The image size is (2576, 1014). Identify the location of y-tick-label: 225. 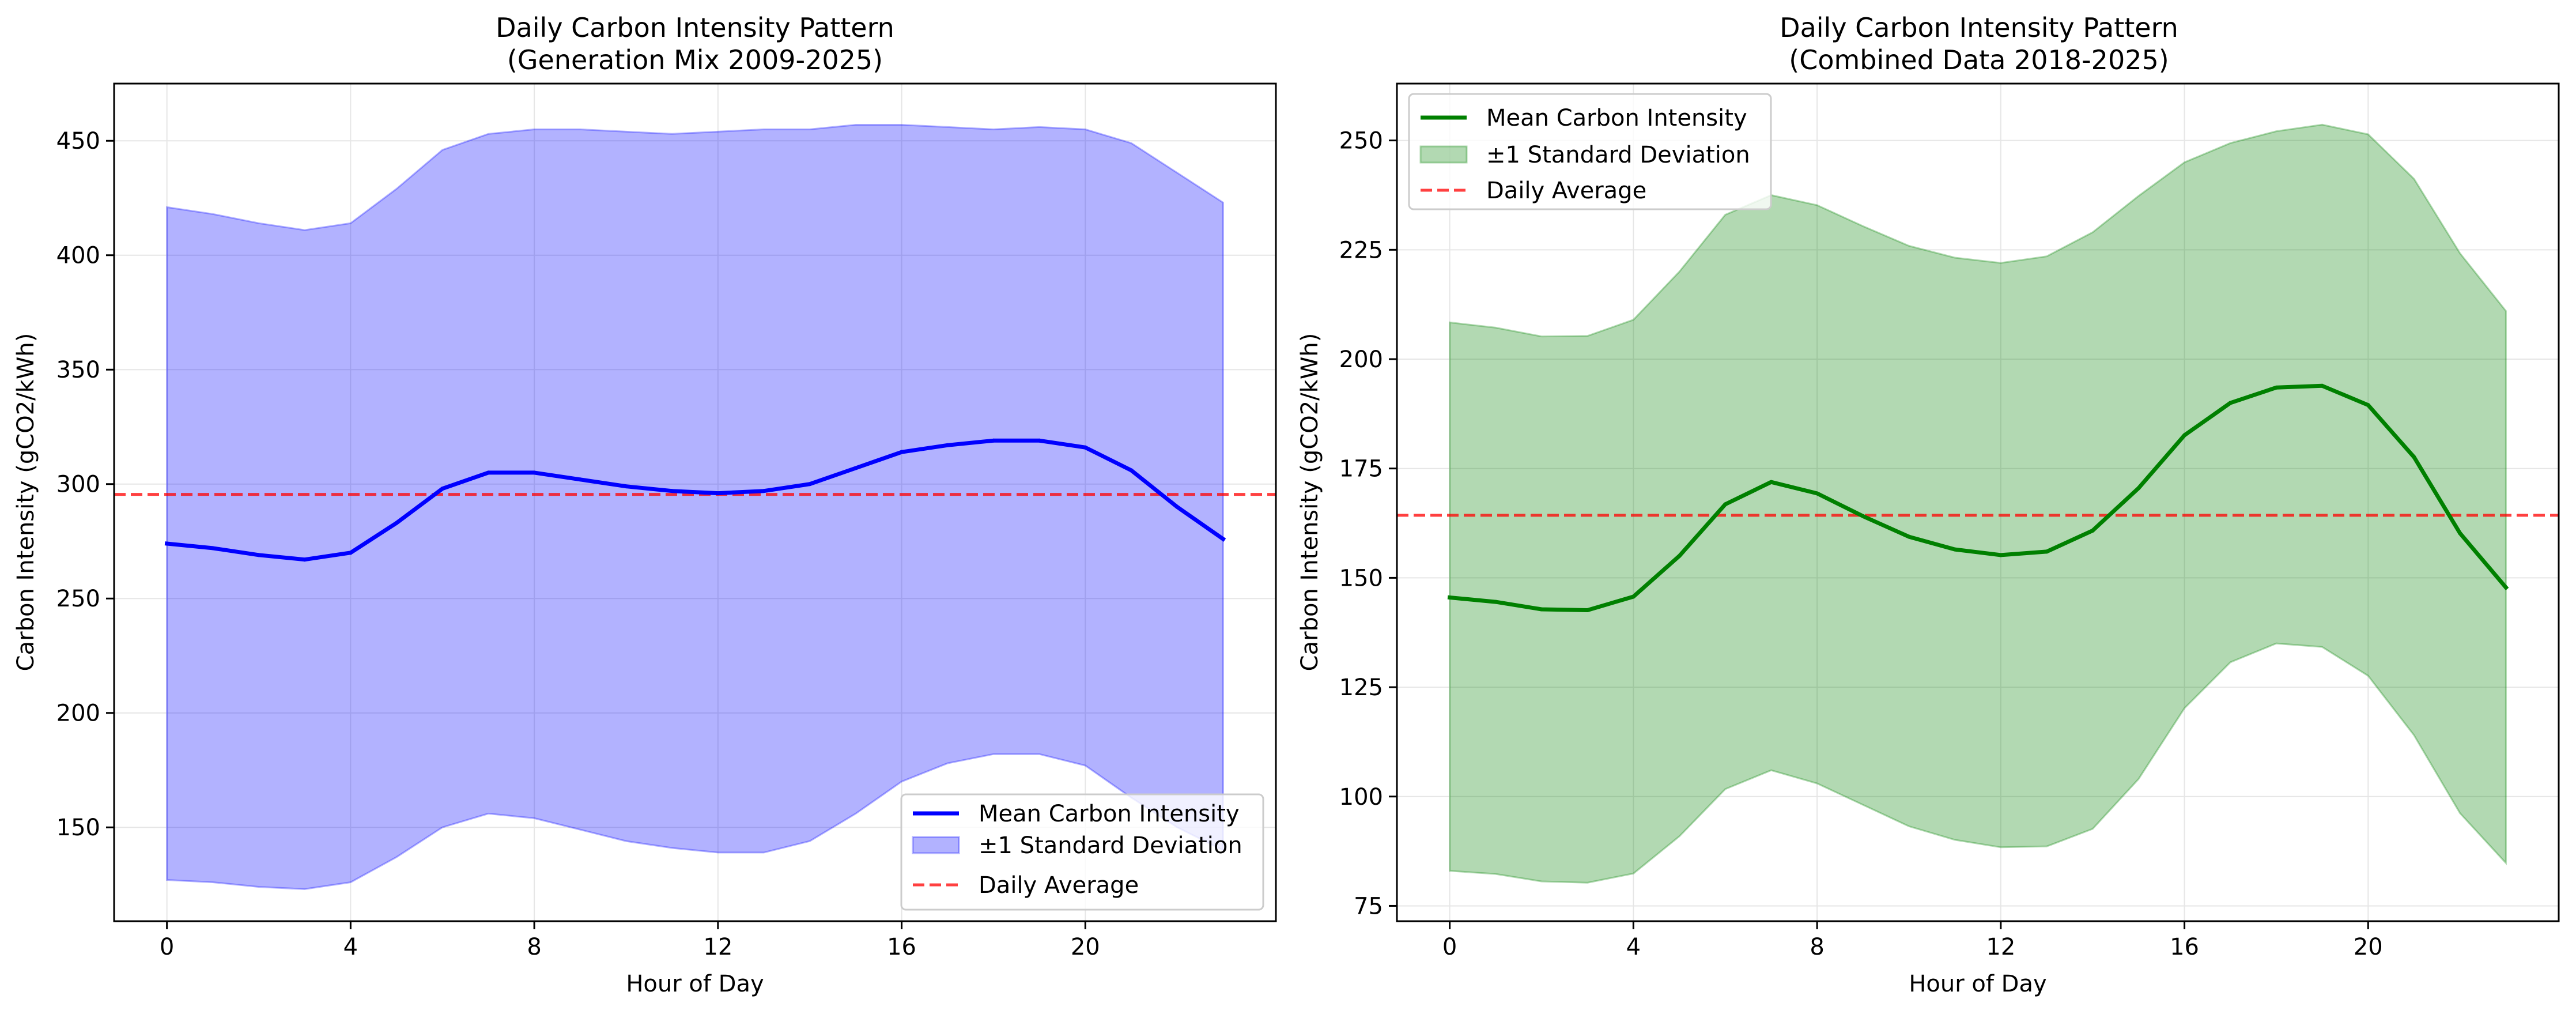
(1361, 250).